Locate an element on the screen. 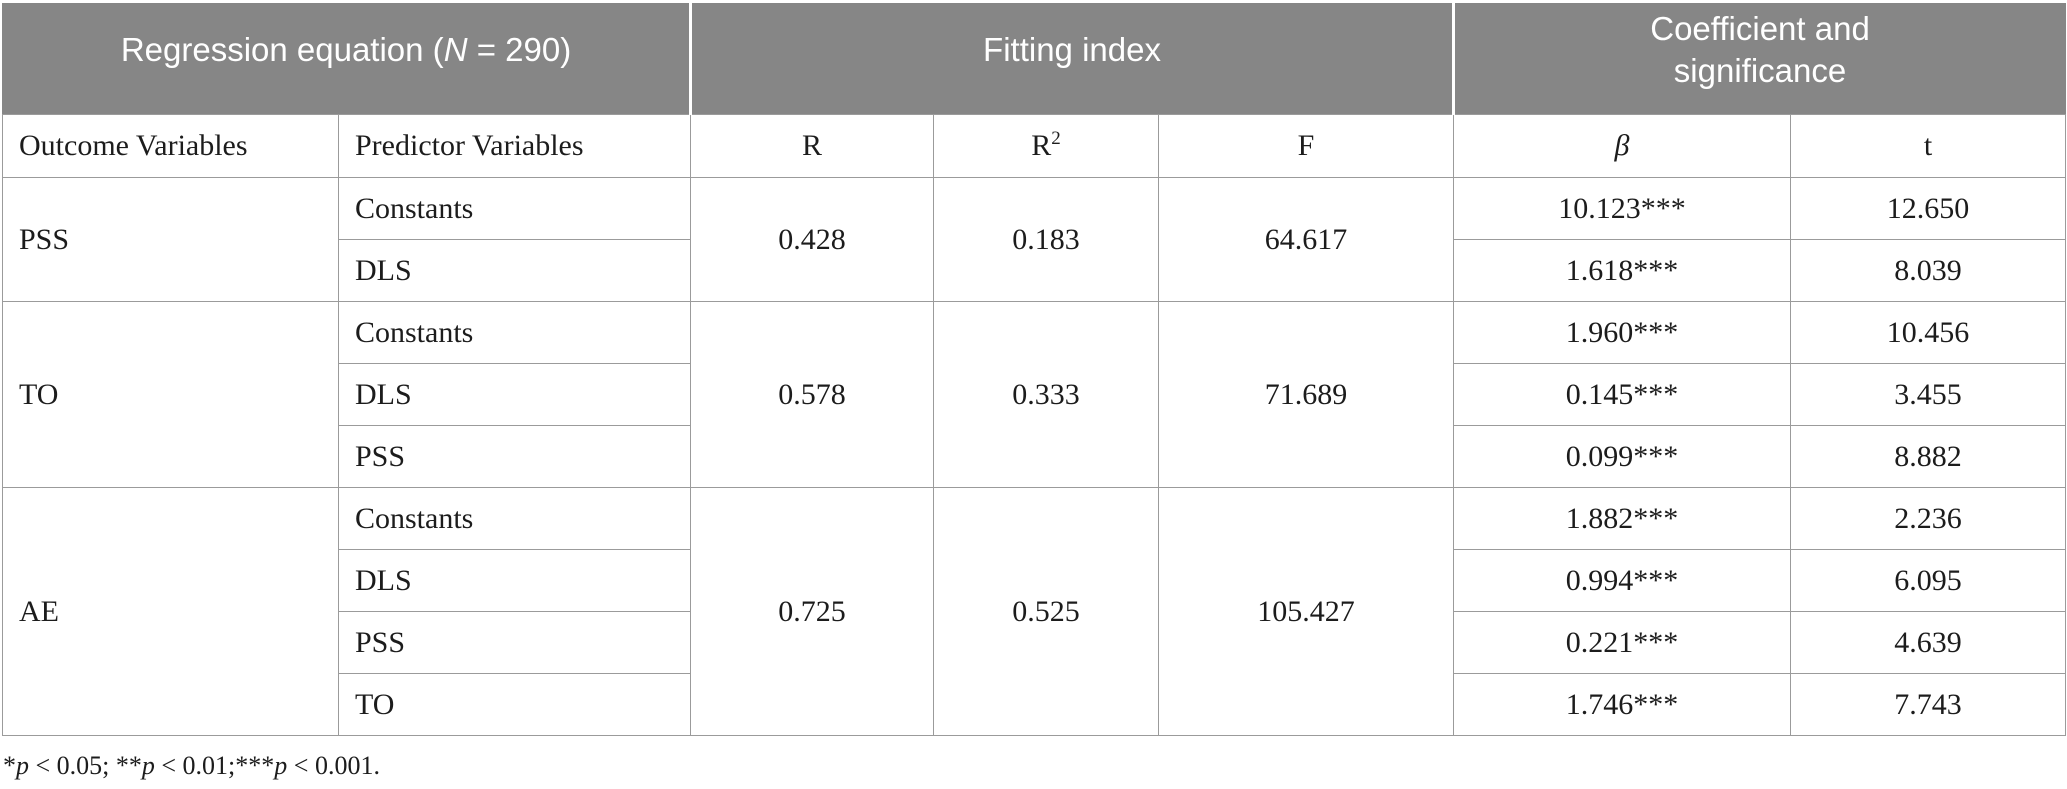  f-cell: 105.427 is located at coordinates (1306, 611).